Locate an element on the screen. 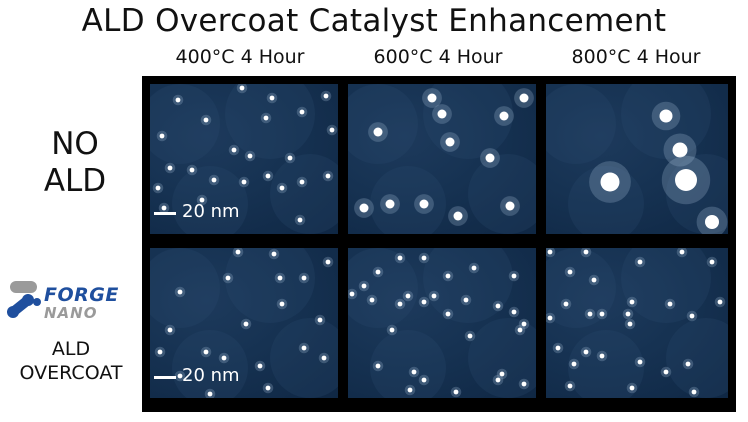 The image size is (748, 422). row-label-no-ald-line2: ALD is located at coordinates (75, 181).